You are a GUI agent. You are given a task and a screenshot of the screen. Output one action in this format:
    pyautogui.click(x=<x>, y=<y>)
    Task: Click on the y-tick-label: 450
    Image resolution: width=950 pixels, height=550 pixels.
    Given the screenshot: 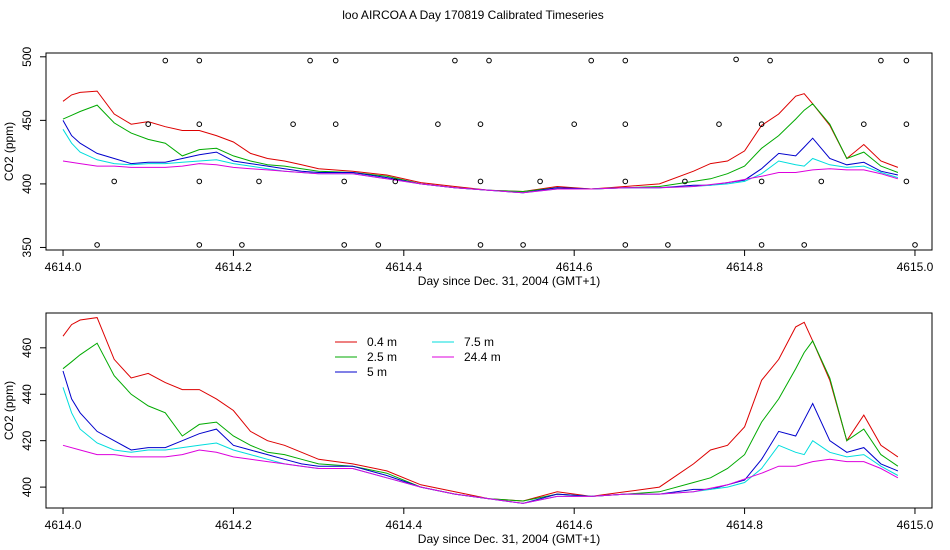 What is the action you would take?
    pyautogui.click(x=27, y=120)
    